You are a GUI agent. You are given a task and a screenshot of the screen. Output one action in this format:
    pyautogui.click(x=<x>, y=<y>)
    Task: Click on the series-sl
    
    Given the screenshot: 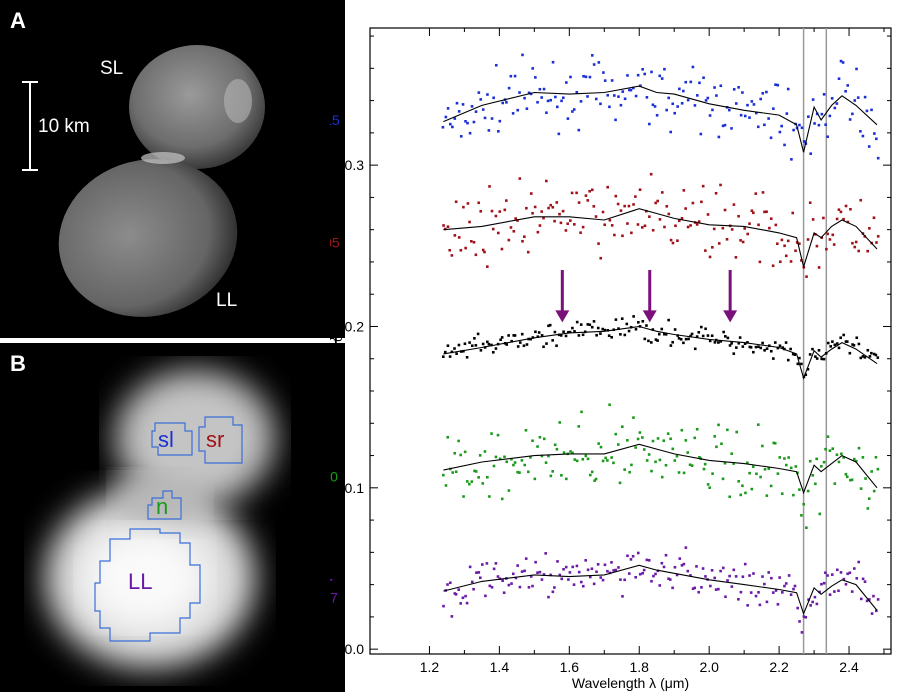 What is the action you would take?
    pyautogui.click(x=660, y=107)
    